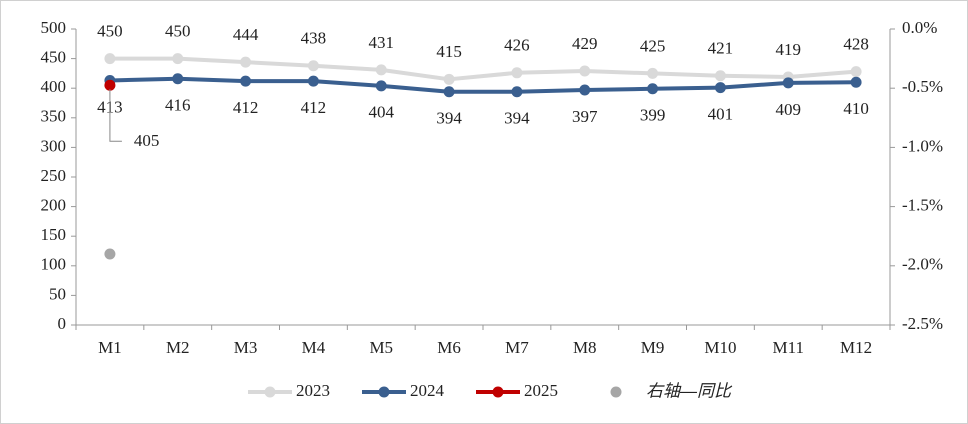  What do you see at coordinates (585, 116) in the screenshot?
I see `data-label: 397` at bounding box center [585, 116].